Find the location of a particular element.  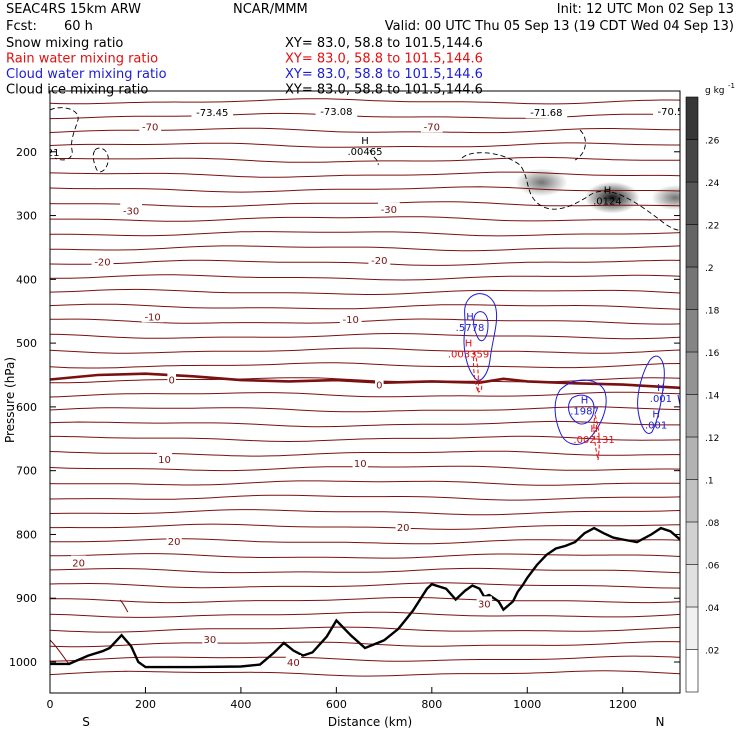

rain-water-contour is located at coordinates (596, 437).